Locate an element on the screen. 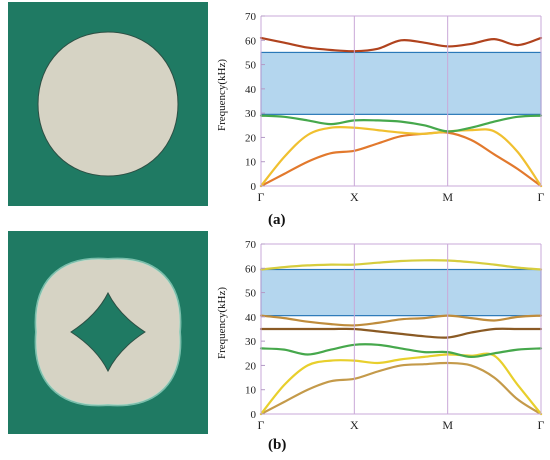 The width and height of the screenshot is (550, 460). panel-label-a: (a) is located at coordinates (277, 220).